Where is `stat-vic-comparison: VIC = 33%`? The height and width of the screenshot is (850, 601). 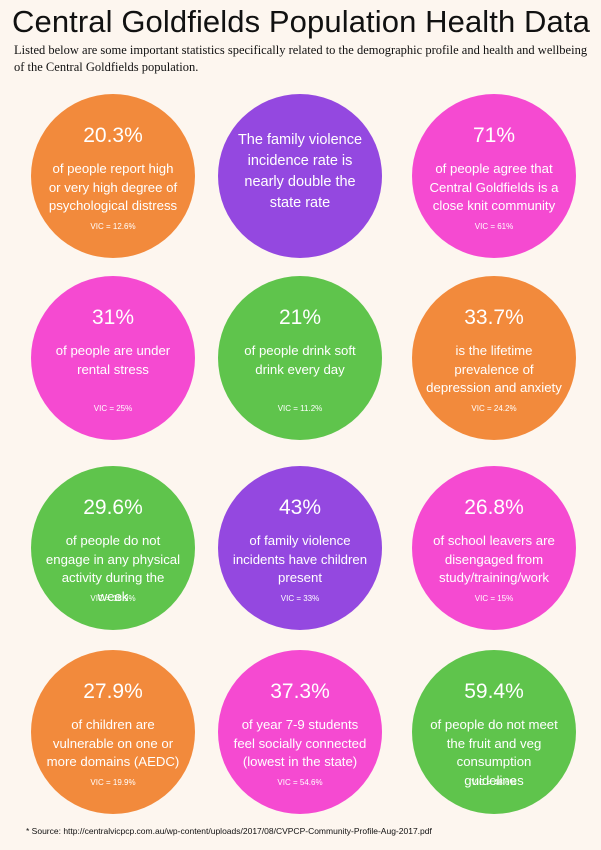 stat-vic-comparison: VIC = 33% is located at coordinates (300, 598).